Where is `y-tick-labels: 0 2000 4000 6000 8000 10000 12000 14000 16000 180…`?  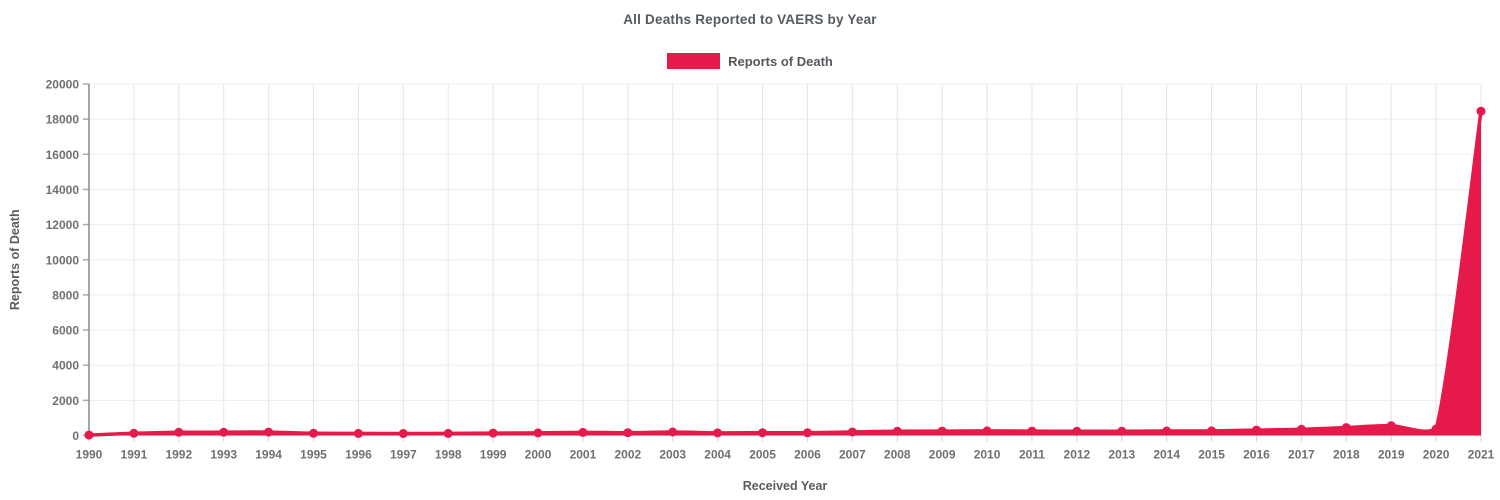
y-tick-labels: 0 2000 4000 6000 8000 10000 12000 14000 16000 180… is located at coordinates (63, 261).